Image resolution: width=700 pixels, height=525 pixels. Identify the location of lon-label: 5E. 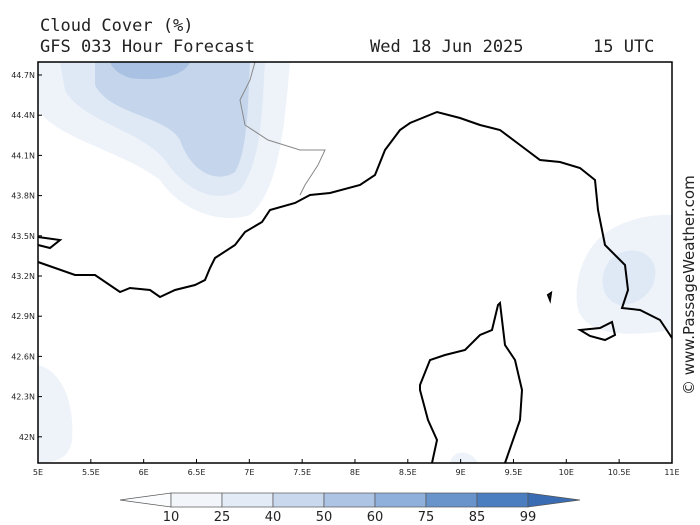
(38, 472).